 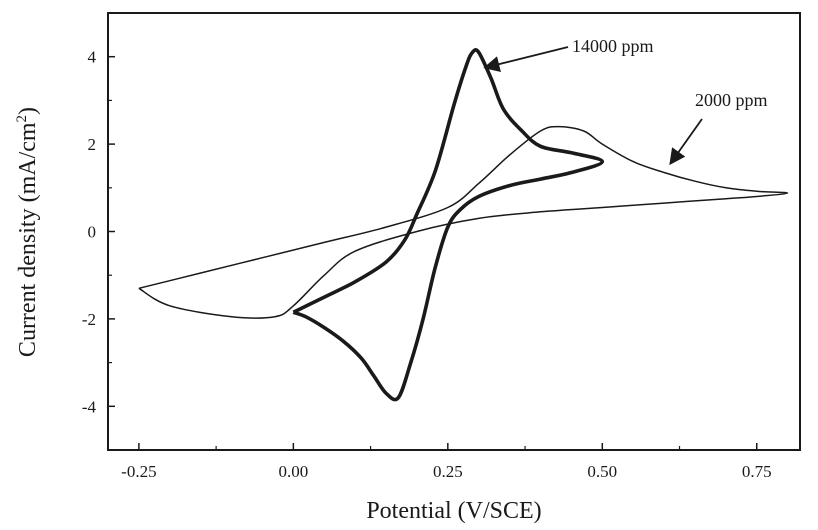 I want to click on x-tick-label: 0.25, so click(x=448, y=471).